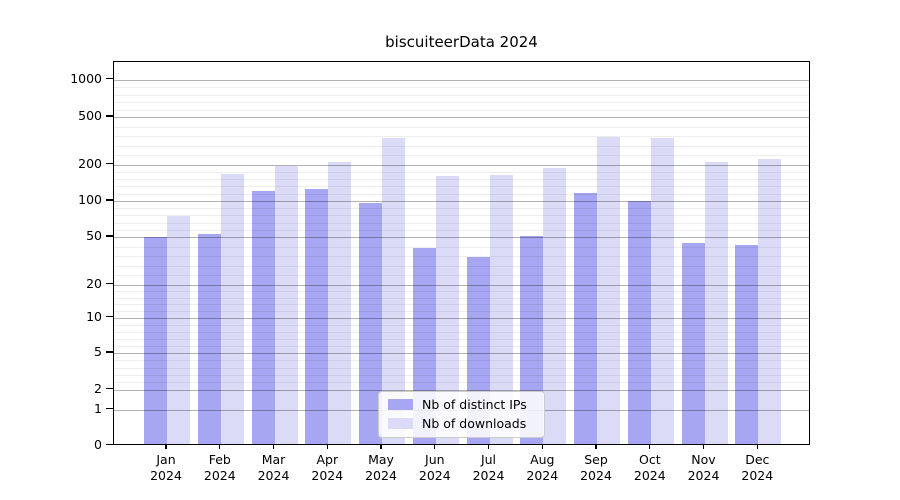 This screenshot has width=900, height=500. What do you see at coordinates (649, 468) in the screenshot?
I see `x-axis-tick-label: Oct 2024` at bounding box center [649, 468].